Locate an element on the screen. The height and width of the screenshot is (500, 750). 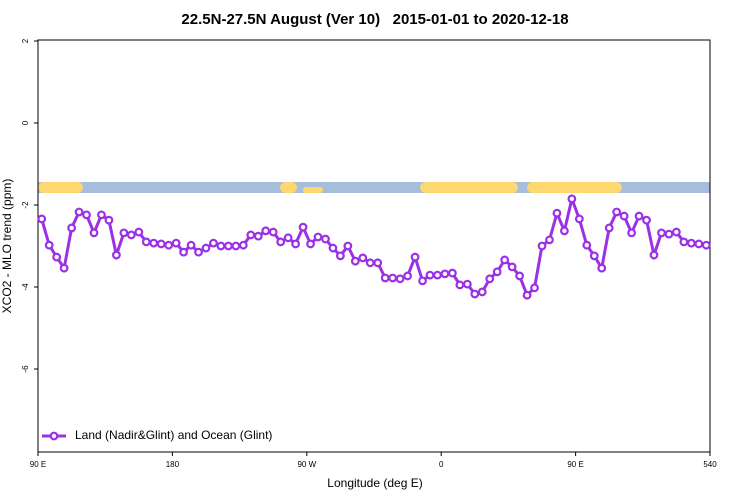
y-tick-label: -4 is located at coordinates (25, 287).